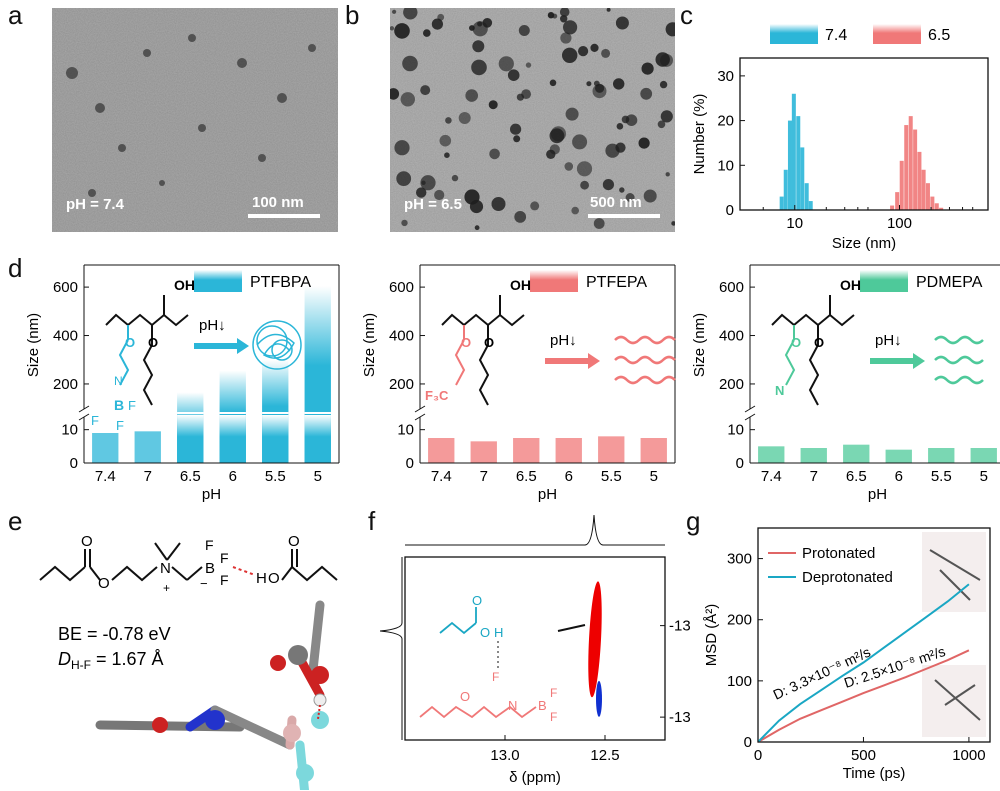  I want to click on e-binding-energy: BE = -0.78 eV, so click(114, 634).